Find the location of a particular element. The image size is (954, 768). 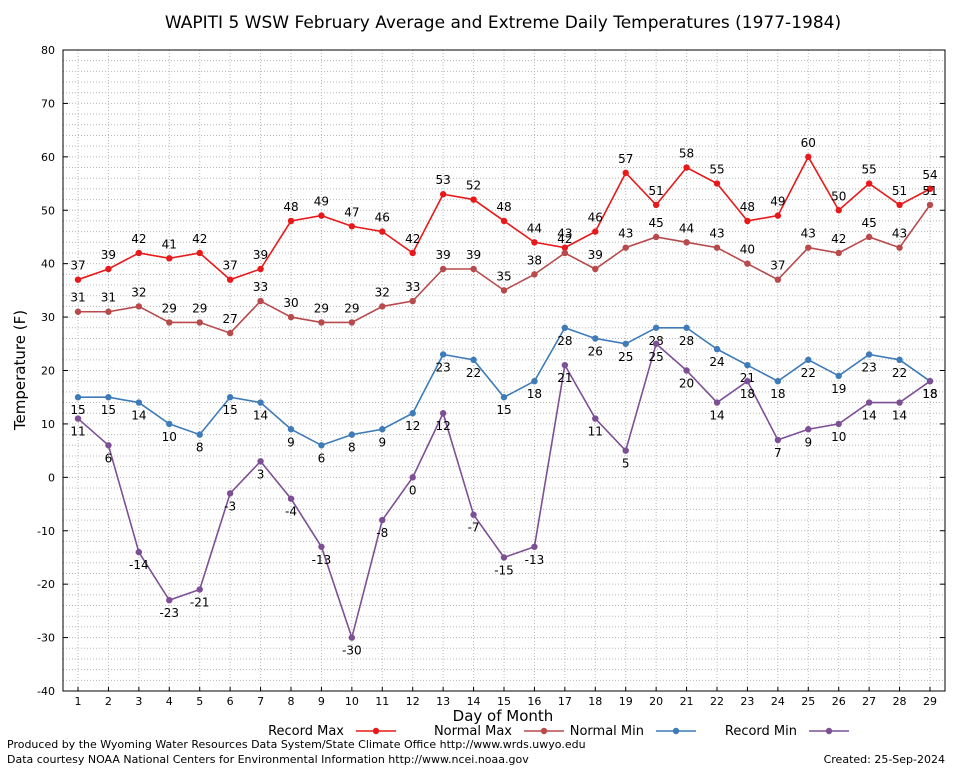

x-tick-label: 3 is located at coordinates (138, 701).